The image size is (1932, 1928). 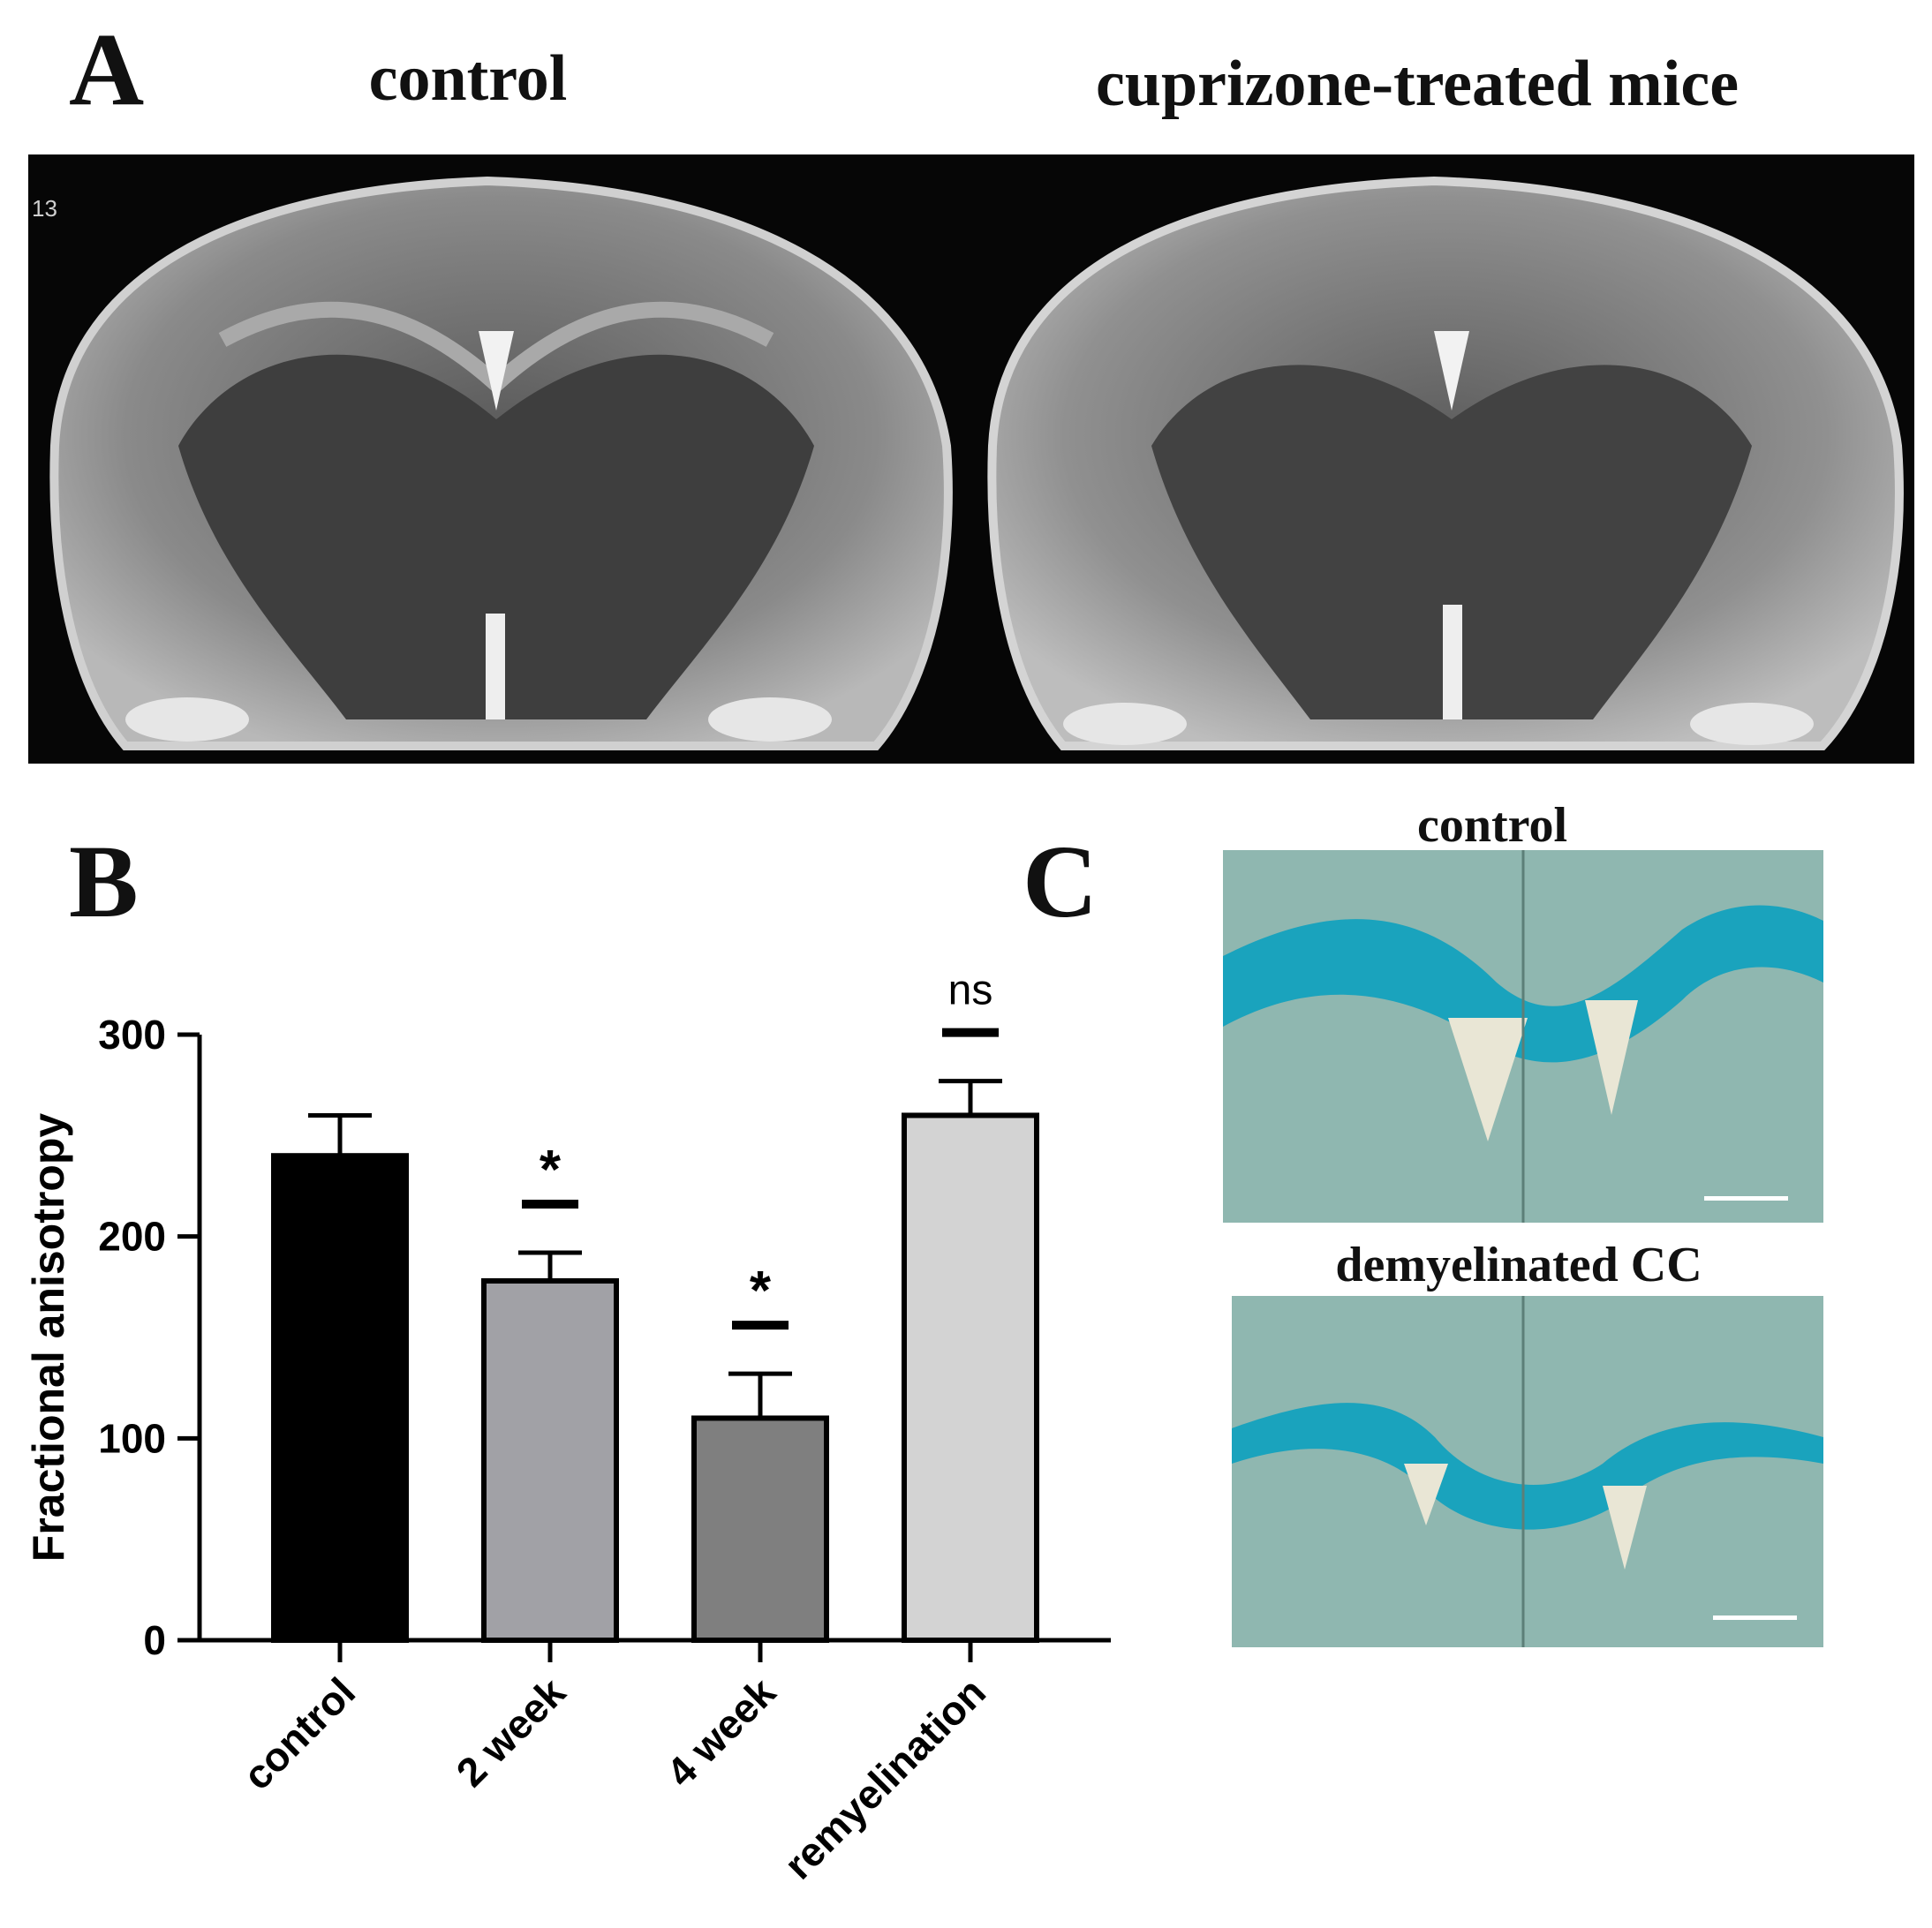 I want to click on x-tick-label: remyelination, so click(x=884, y=1777).